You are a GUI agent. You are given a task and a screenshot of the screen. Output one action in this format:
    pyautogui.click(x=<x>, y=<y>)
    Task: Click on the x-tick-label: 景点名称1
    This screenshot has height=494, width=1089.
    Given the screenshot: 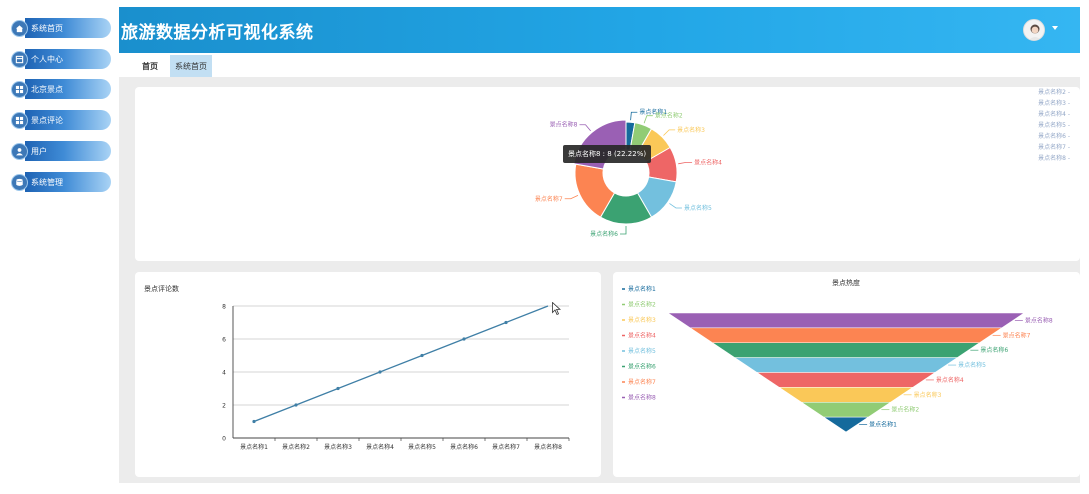 What is the action you would take?
    pyautogui.click(x=254, y=447)
    